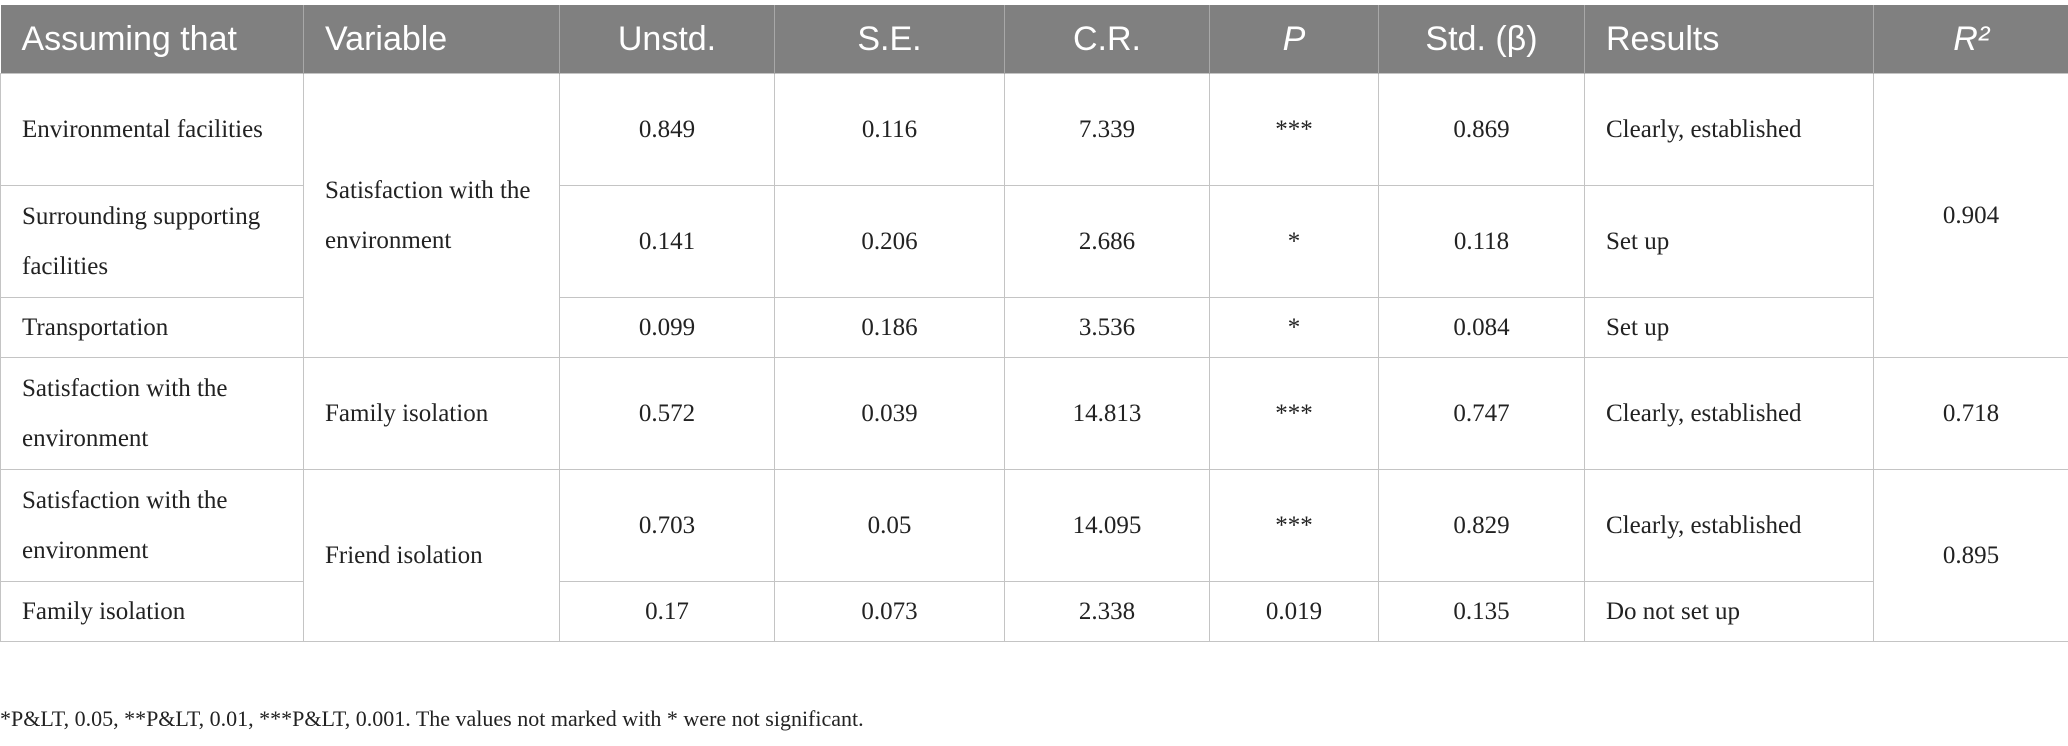 This screenshot has height=746, width=2068. What do you see at coordinates (1481, 525) in the screenshot?
I see `std-cell: 0.829` at bounding box center [1481, 525].